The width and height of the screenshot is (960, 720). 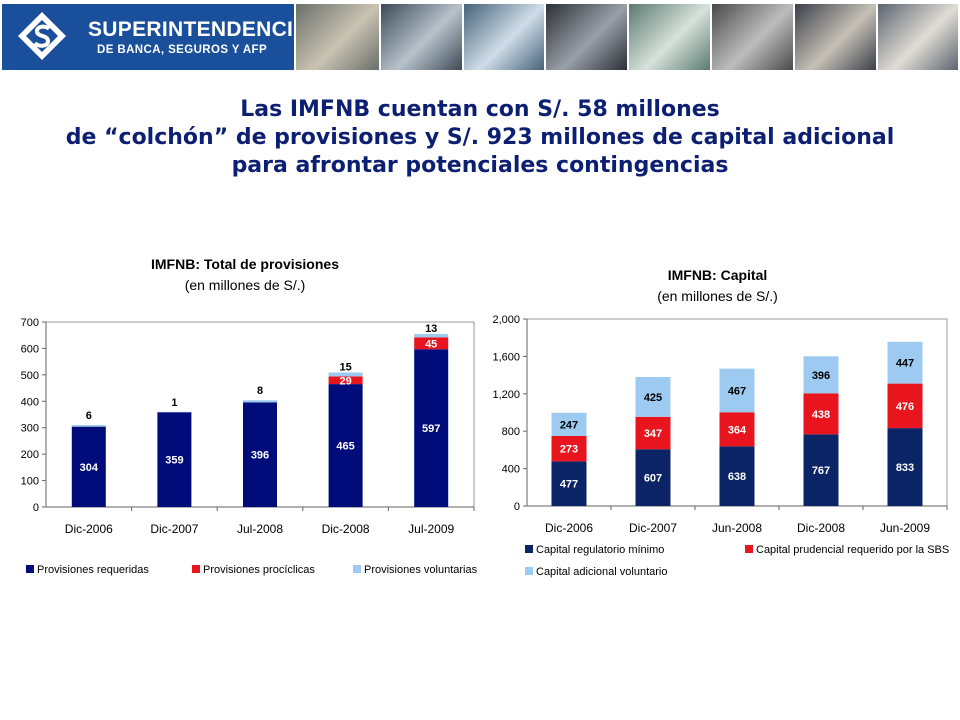 What do you see at coordinates (737, 528) in the screenshot?
I see `x-tick-label: Jun-2008` at bounding box center [737, 528].